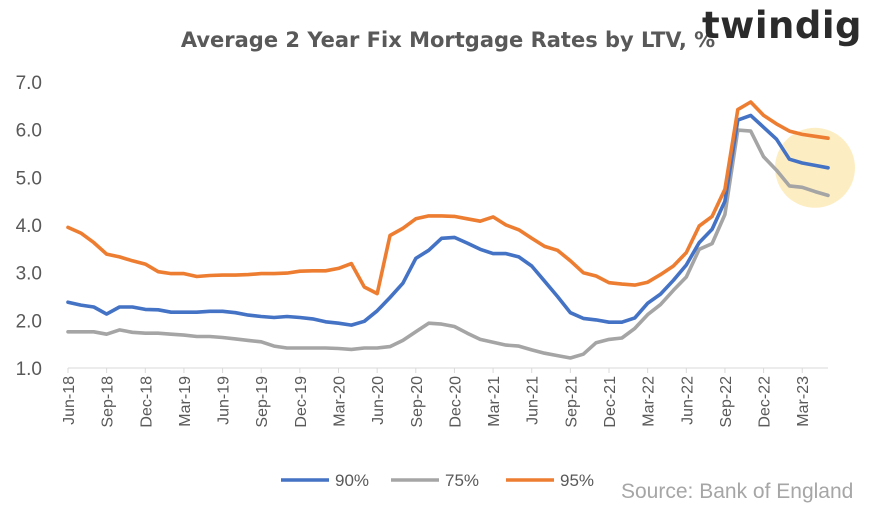  What do you see at coordinates (815, 167) in the screenshot?
I see `highlight-circle` at bounding box center [815, 167].